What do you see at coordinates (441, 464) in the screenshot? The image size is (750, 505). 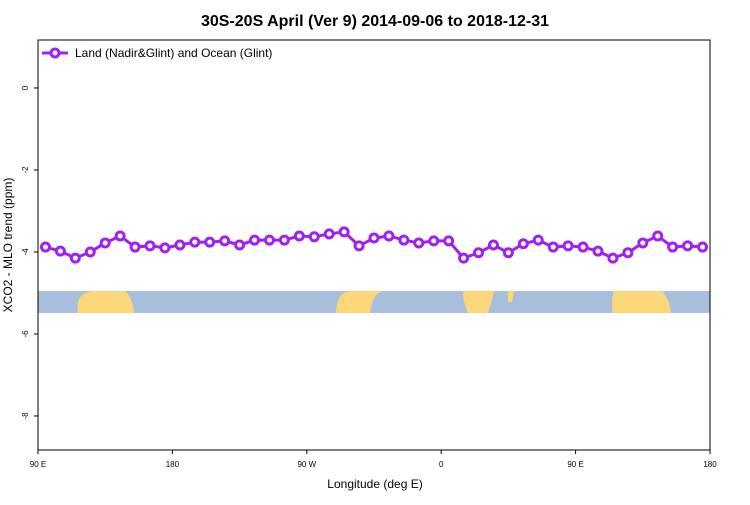 I see `x-tick-label: 0` at bounding box center [441, 464].